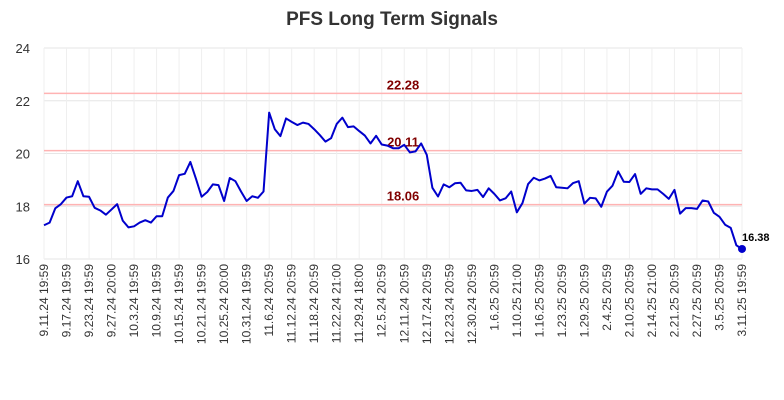 The width and height of the screenshot is (784, 400). I want to click on x-tick-label: 3.5.25 20:59, so click(719, 297).